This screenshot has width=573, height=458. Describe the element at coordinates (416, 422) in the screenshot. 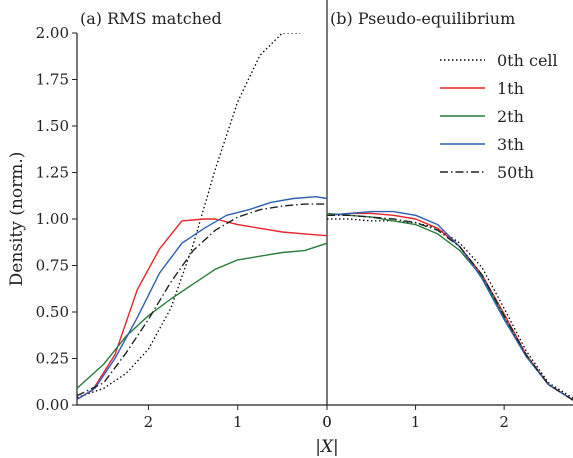

I see `panel-1-x-tick-label-1: 1` at that location.